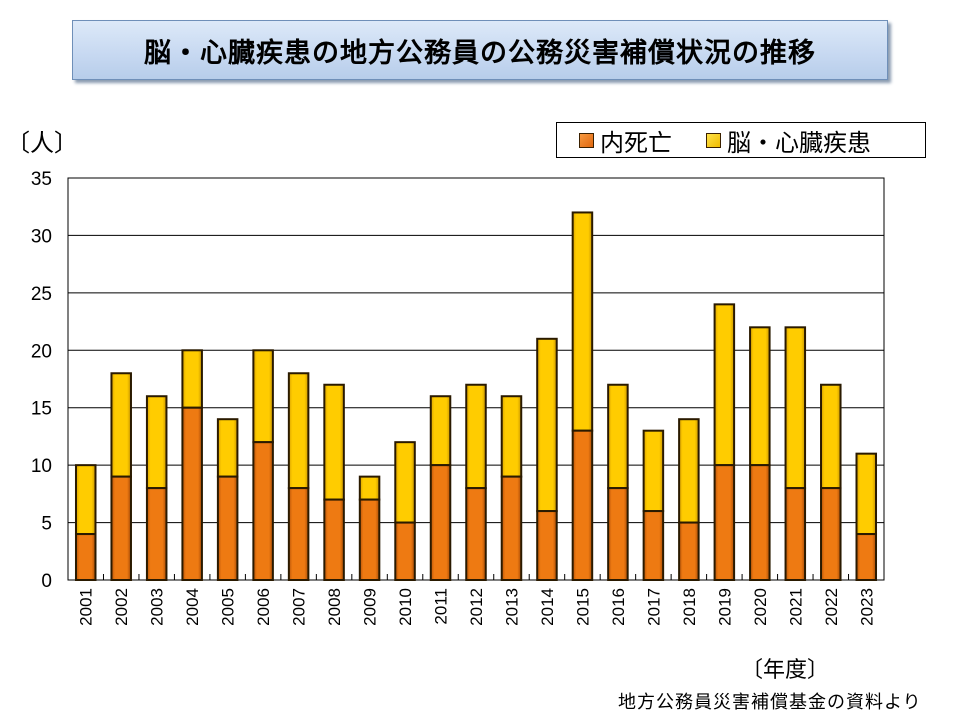 This screenshot has height=720, width=960. Describe the element at coordinates (121, 607) in the screenshot. I see `x-tick-label: 2002` at that location.